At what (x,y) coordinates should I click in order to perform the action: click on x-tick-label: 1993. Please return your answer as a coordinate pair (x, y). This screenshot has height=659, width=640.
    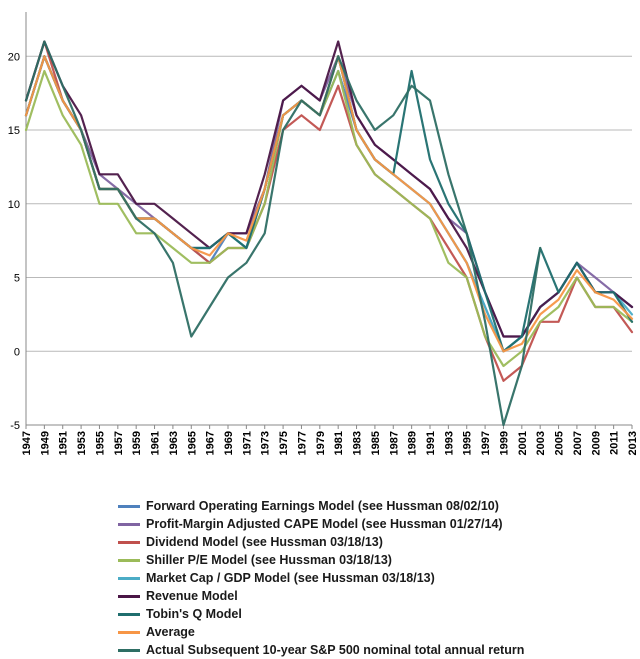
    Looking at the image, I should click on (449, 443).